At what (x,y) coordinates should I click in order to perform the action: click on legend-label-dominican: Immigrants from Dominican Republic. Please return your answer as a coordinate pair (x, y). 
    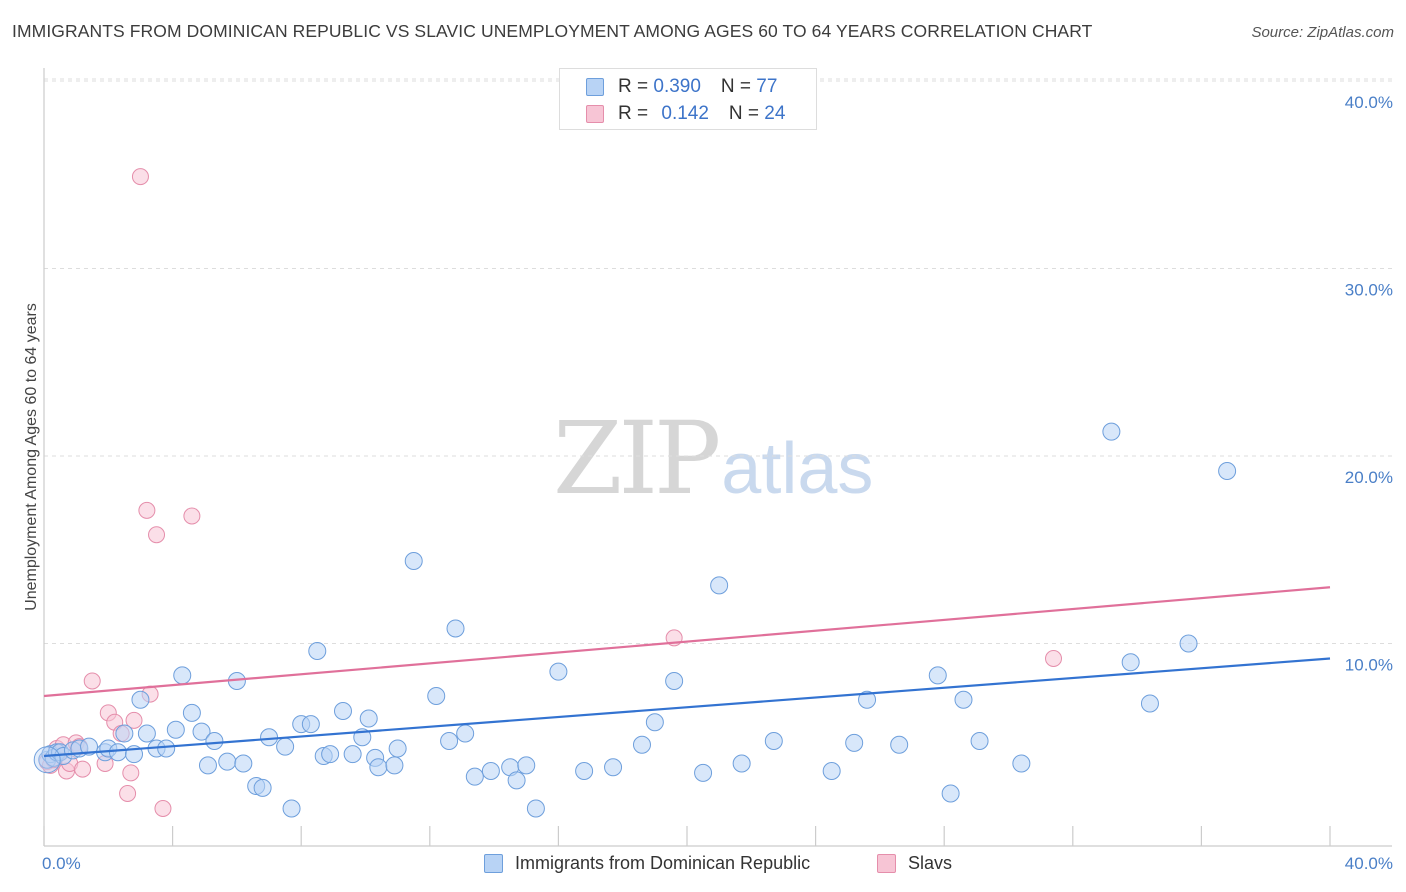
    Looking at the image, I should click on (663, 863).